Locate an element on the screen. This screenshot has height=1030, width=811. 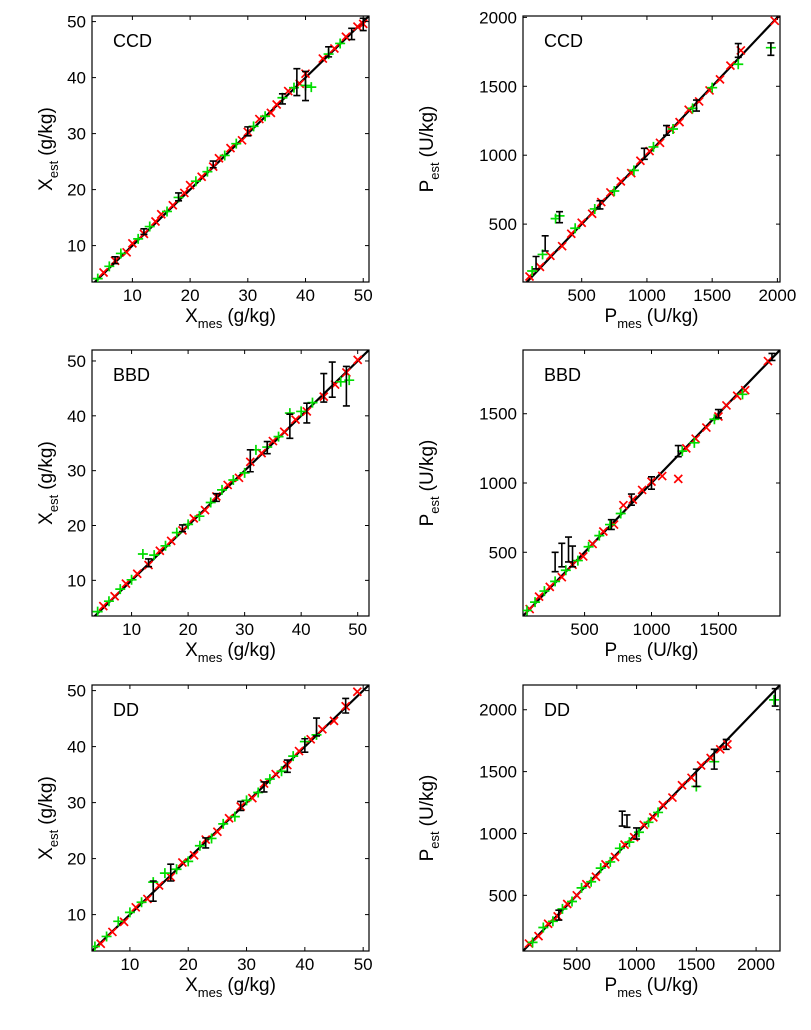
series-x is located at coordinates (229, 818).